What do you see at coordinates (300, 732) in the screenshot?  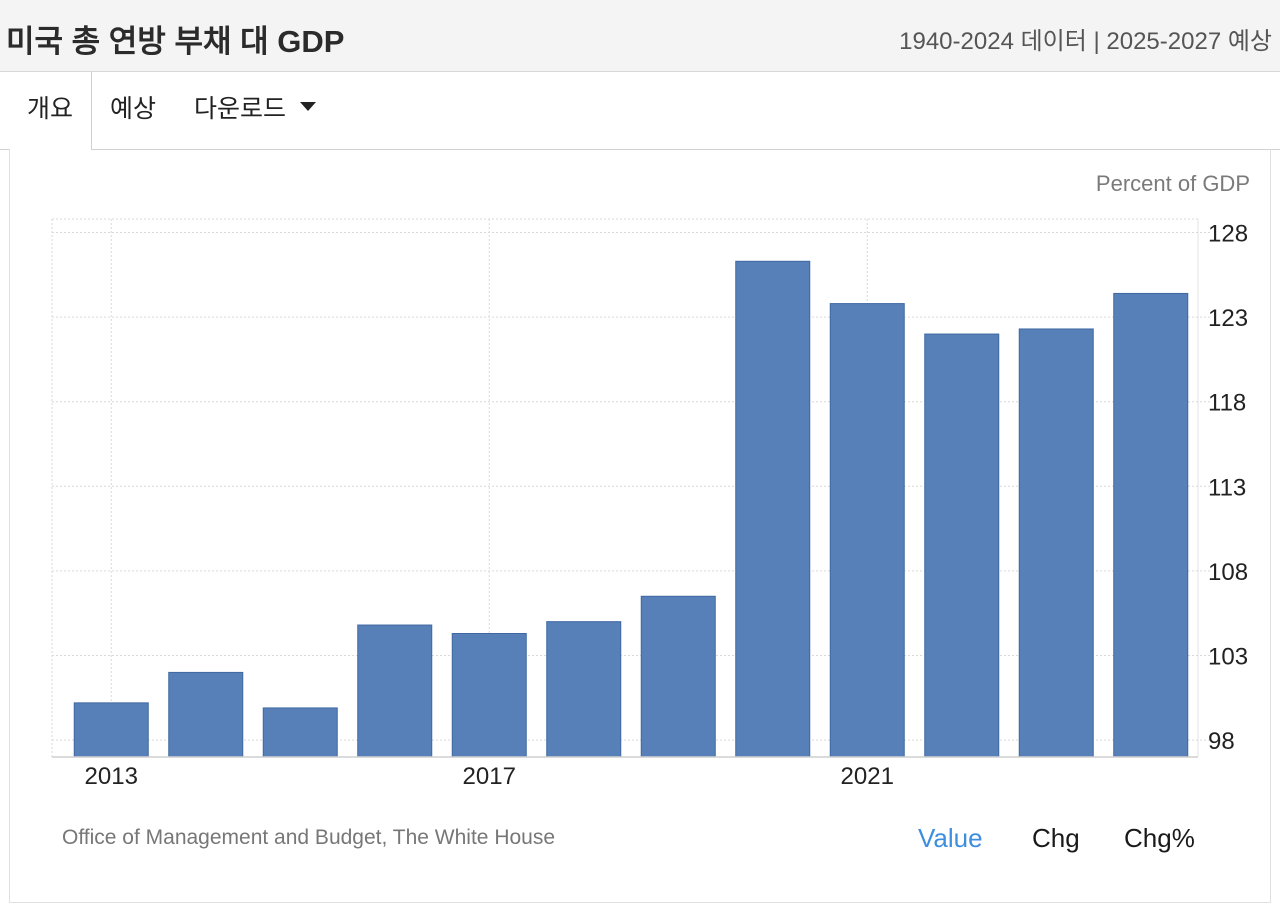 I see `bar-2015` at bounding box center [300, 732].